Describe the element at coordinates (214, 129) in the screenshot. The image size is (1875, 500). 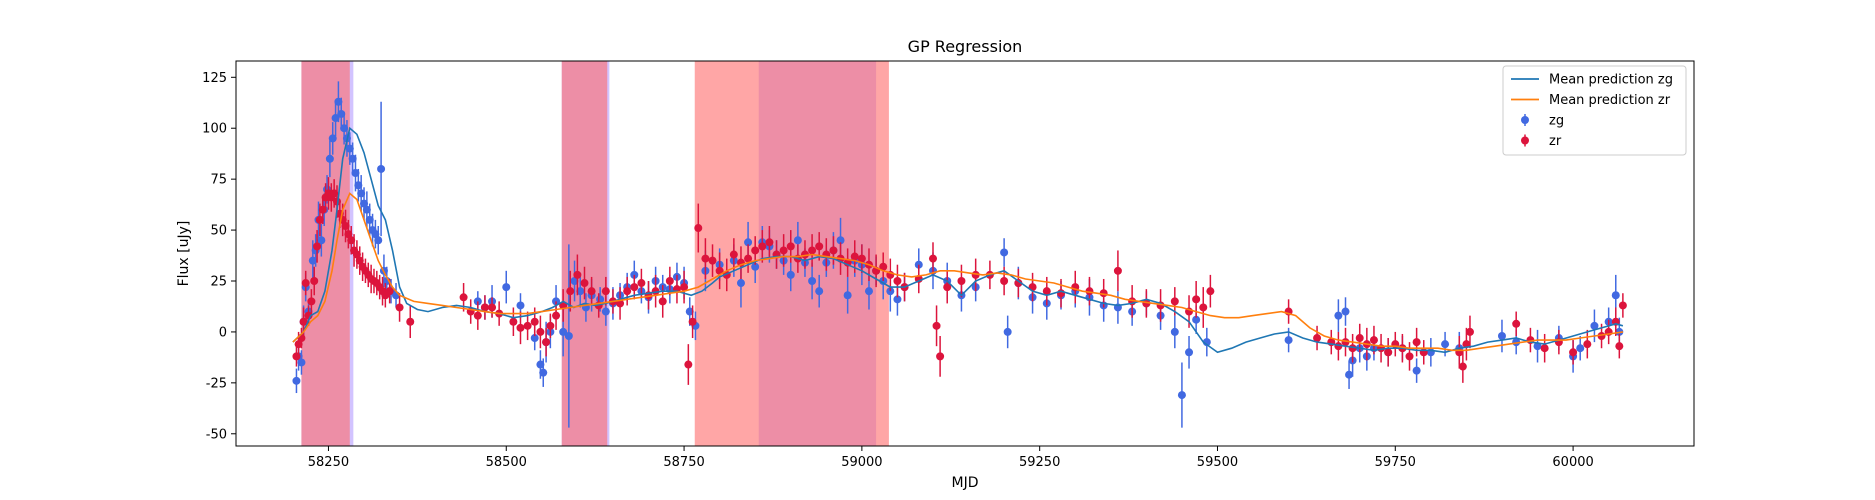
I see `y-tick-label: 100` at that location.